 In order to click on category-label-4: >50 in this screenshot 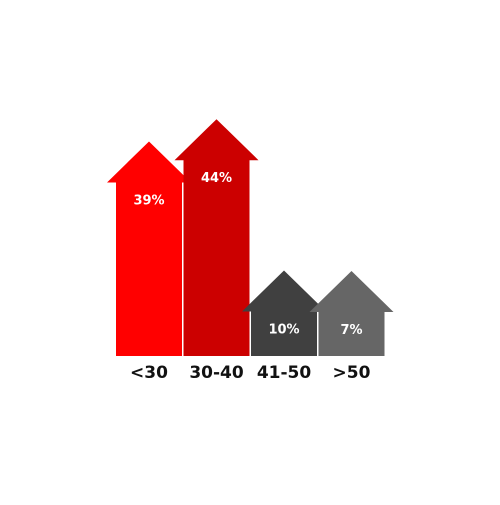, I will do `click(352, 373)`.